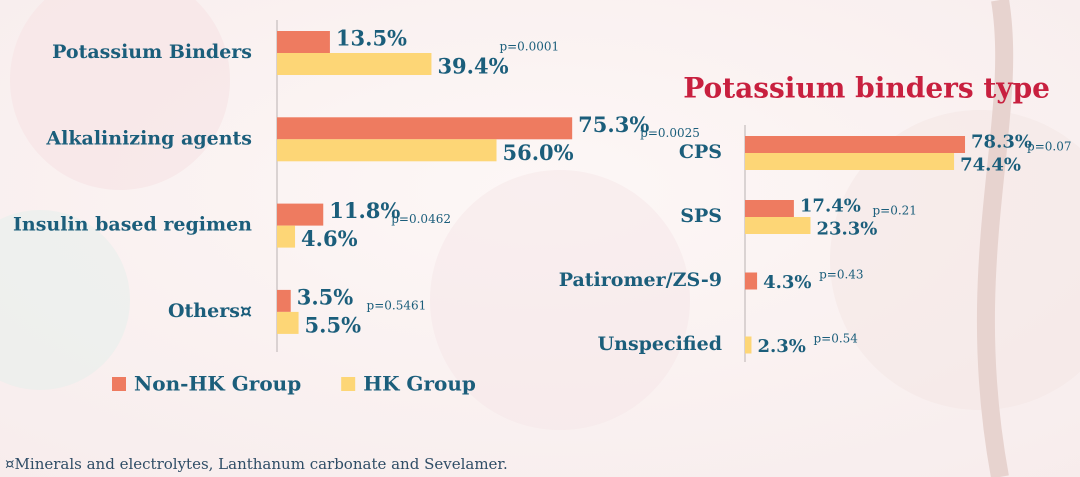 The width and height of the screenshot is (1080, 477). Describe the element at coordinates (325, 296) in the screenshot. I see `value-label: 3.5%` at that location.